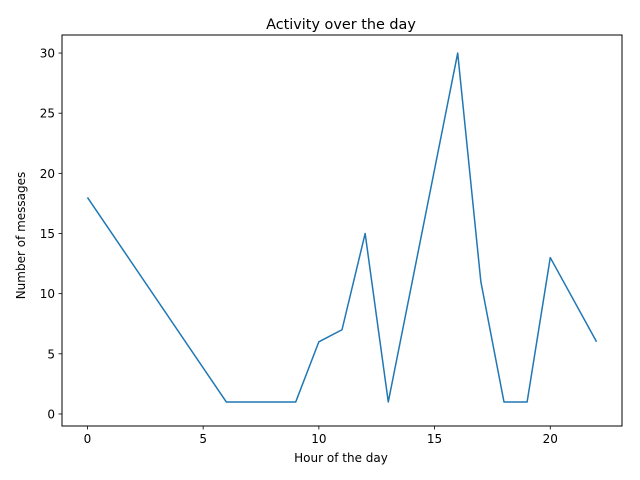  I want to click on y-tick-label: 30, so click(47, 54).